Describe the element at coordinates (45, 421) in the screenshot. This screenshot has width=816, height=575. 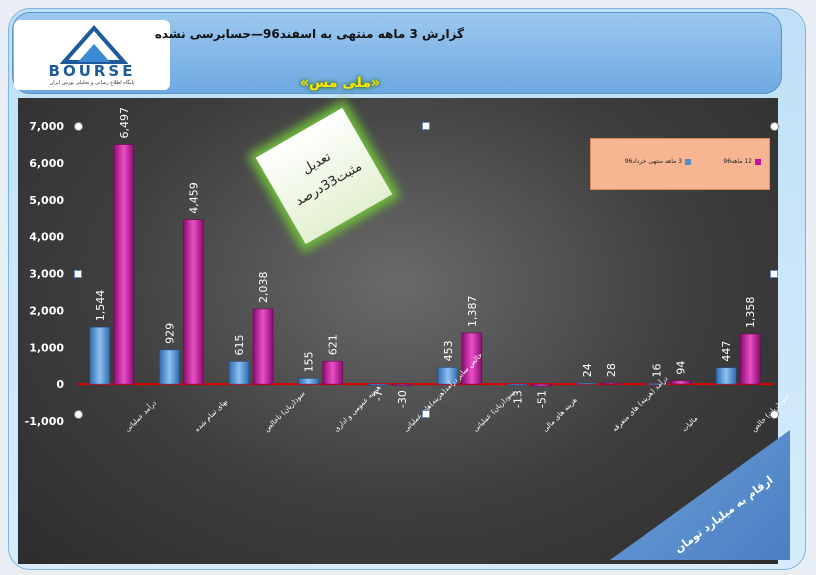
I see `y-tick-label: -1,000` at that location.